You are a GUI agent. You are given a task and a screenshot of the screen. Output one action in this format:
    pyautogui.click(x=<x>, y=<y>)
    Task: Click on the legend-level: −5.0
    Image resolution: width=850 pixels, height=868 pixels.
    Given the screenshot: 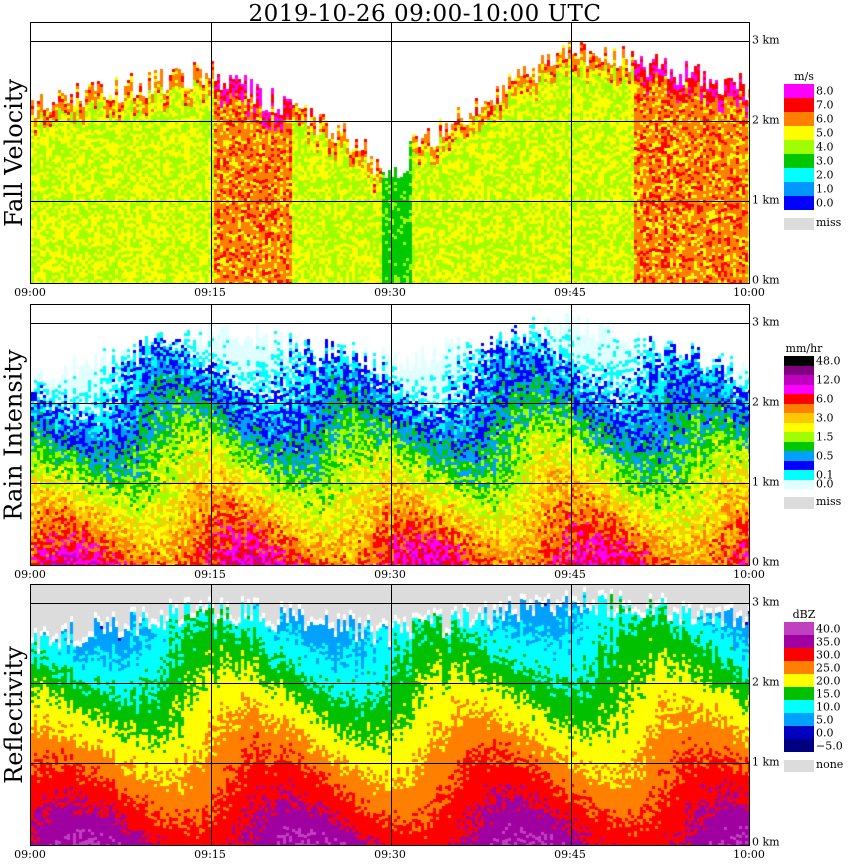 What is the action you would take?
    pyautogui.click(x=829, y=745)
    